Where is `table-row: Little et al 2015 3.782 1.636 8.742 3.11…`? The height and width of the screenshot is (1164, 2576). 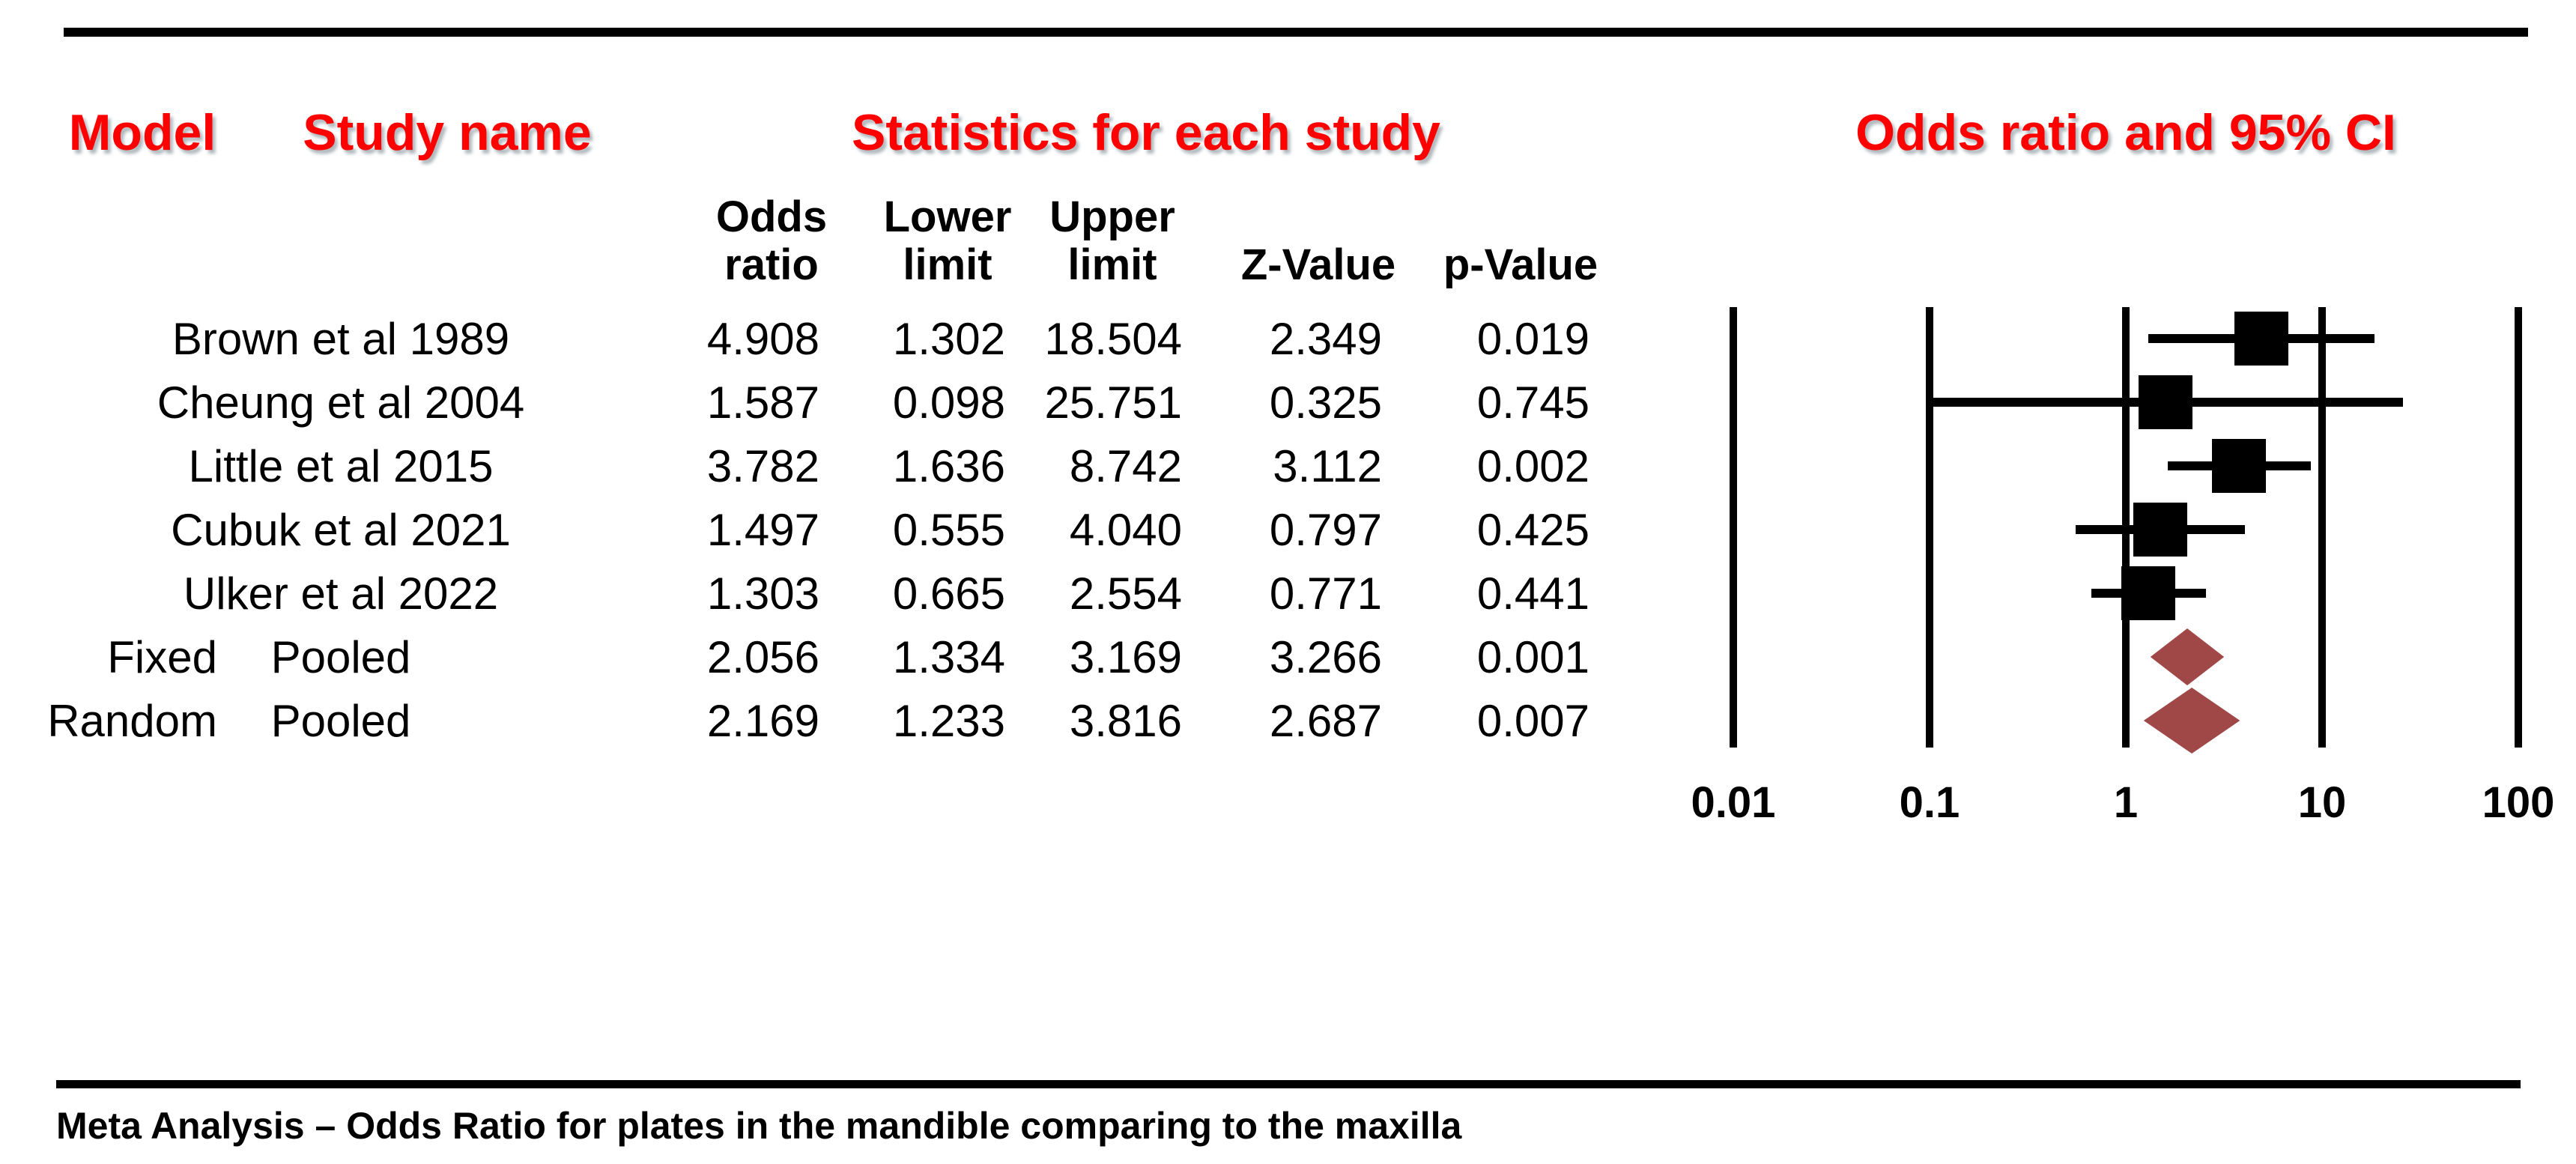
table-row: Little et al 2015 3.782 1.636 8.742 3.11… is located at coordinates (824, 466).